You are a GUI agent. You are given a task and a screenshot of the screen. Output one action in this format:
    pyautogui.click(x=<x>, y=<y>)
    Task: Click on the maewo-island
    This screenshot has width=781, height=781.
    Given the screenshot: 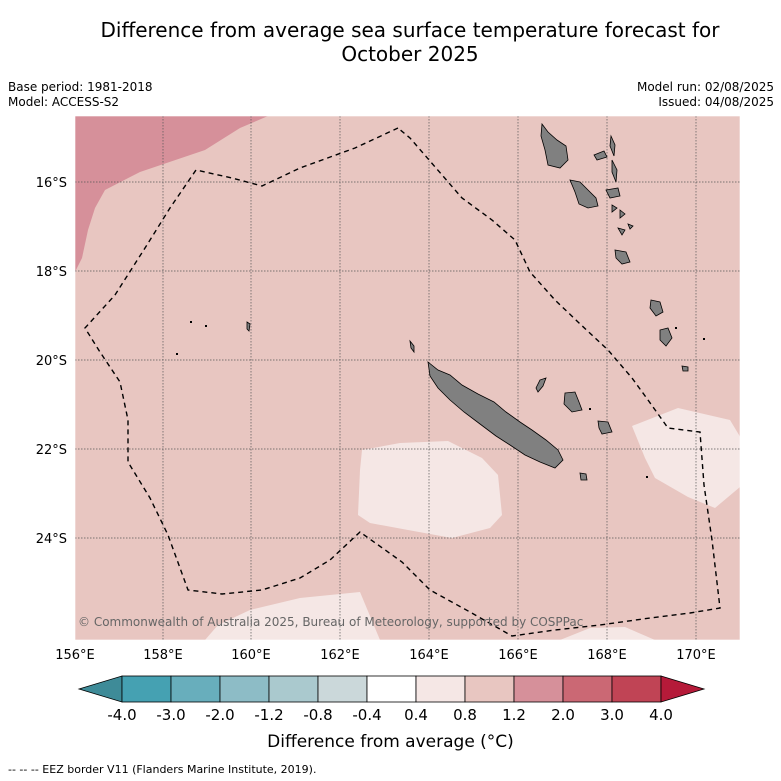 What is the action you would take?
    pyautogui.click(x=612, y=145)
    